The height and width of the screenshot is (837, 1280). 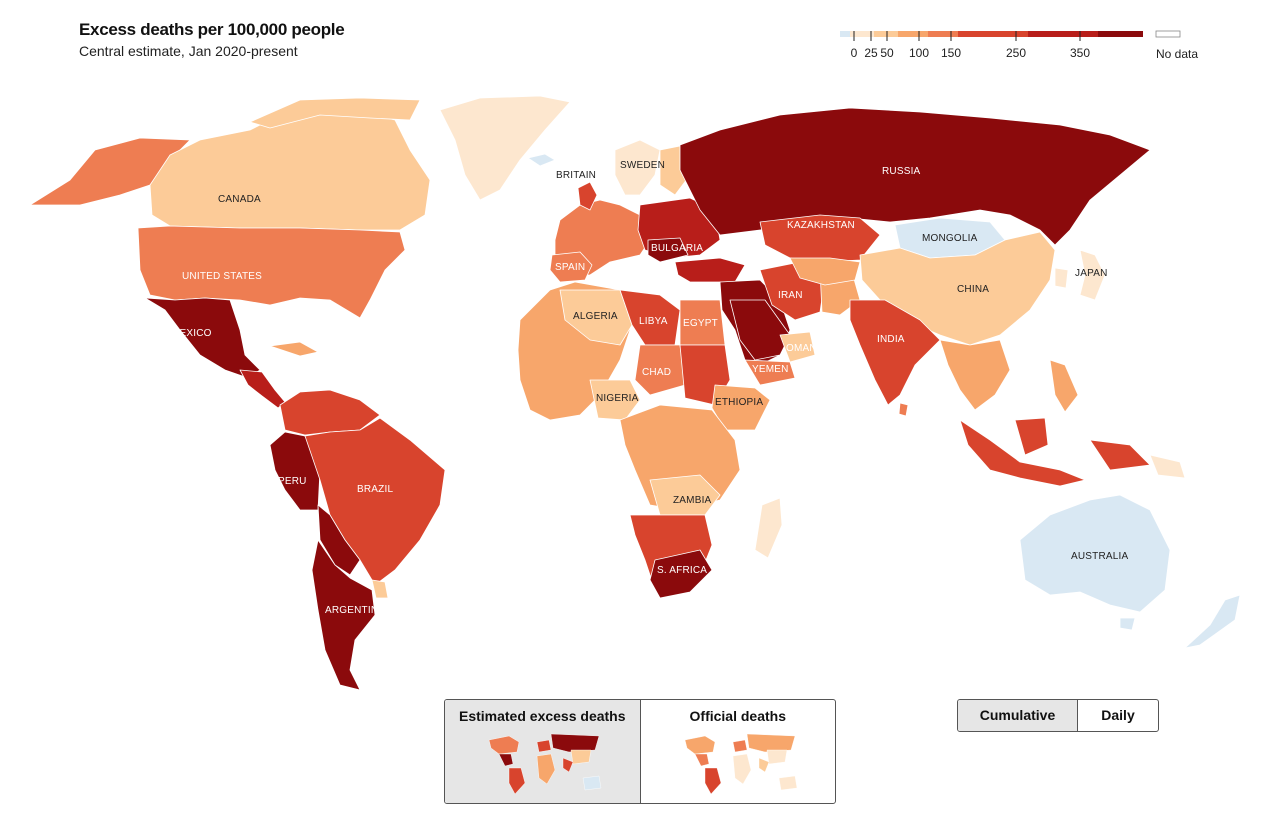 I want to click on legend-tick-350: 350, so click(x=1080, y=53).